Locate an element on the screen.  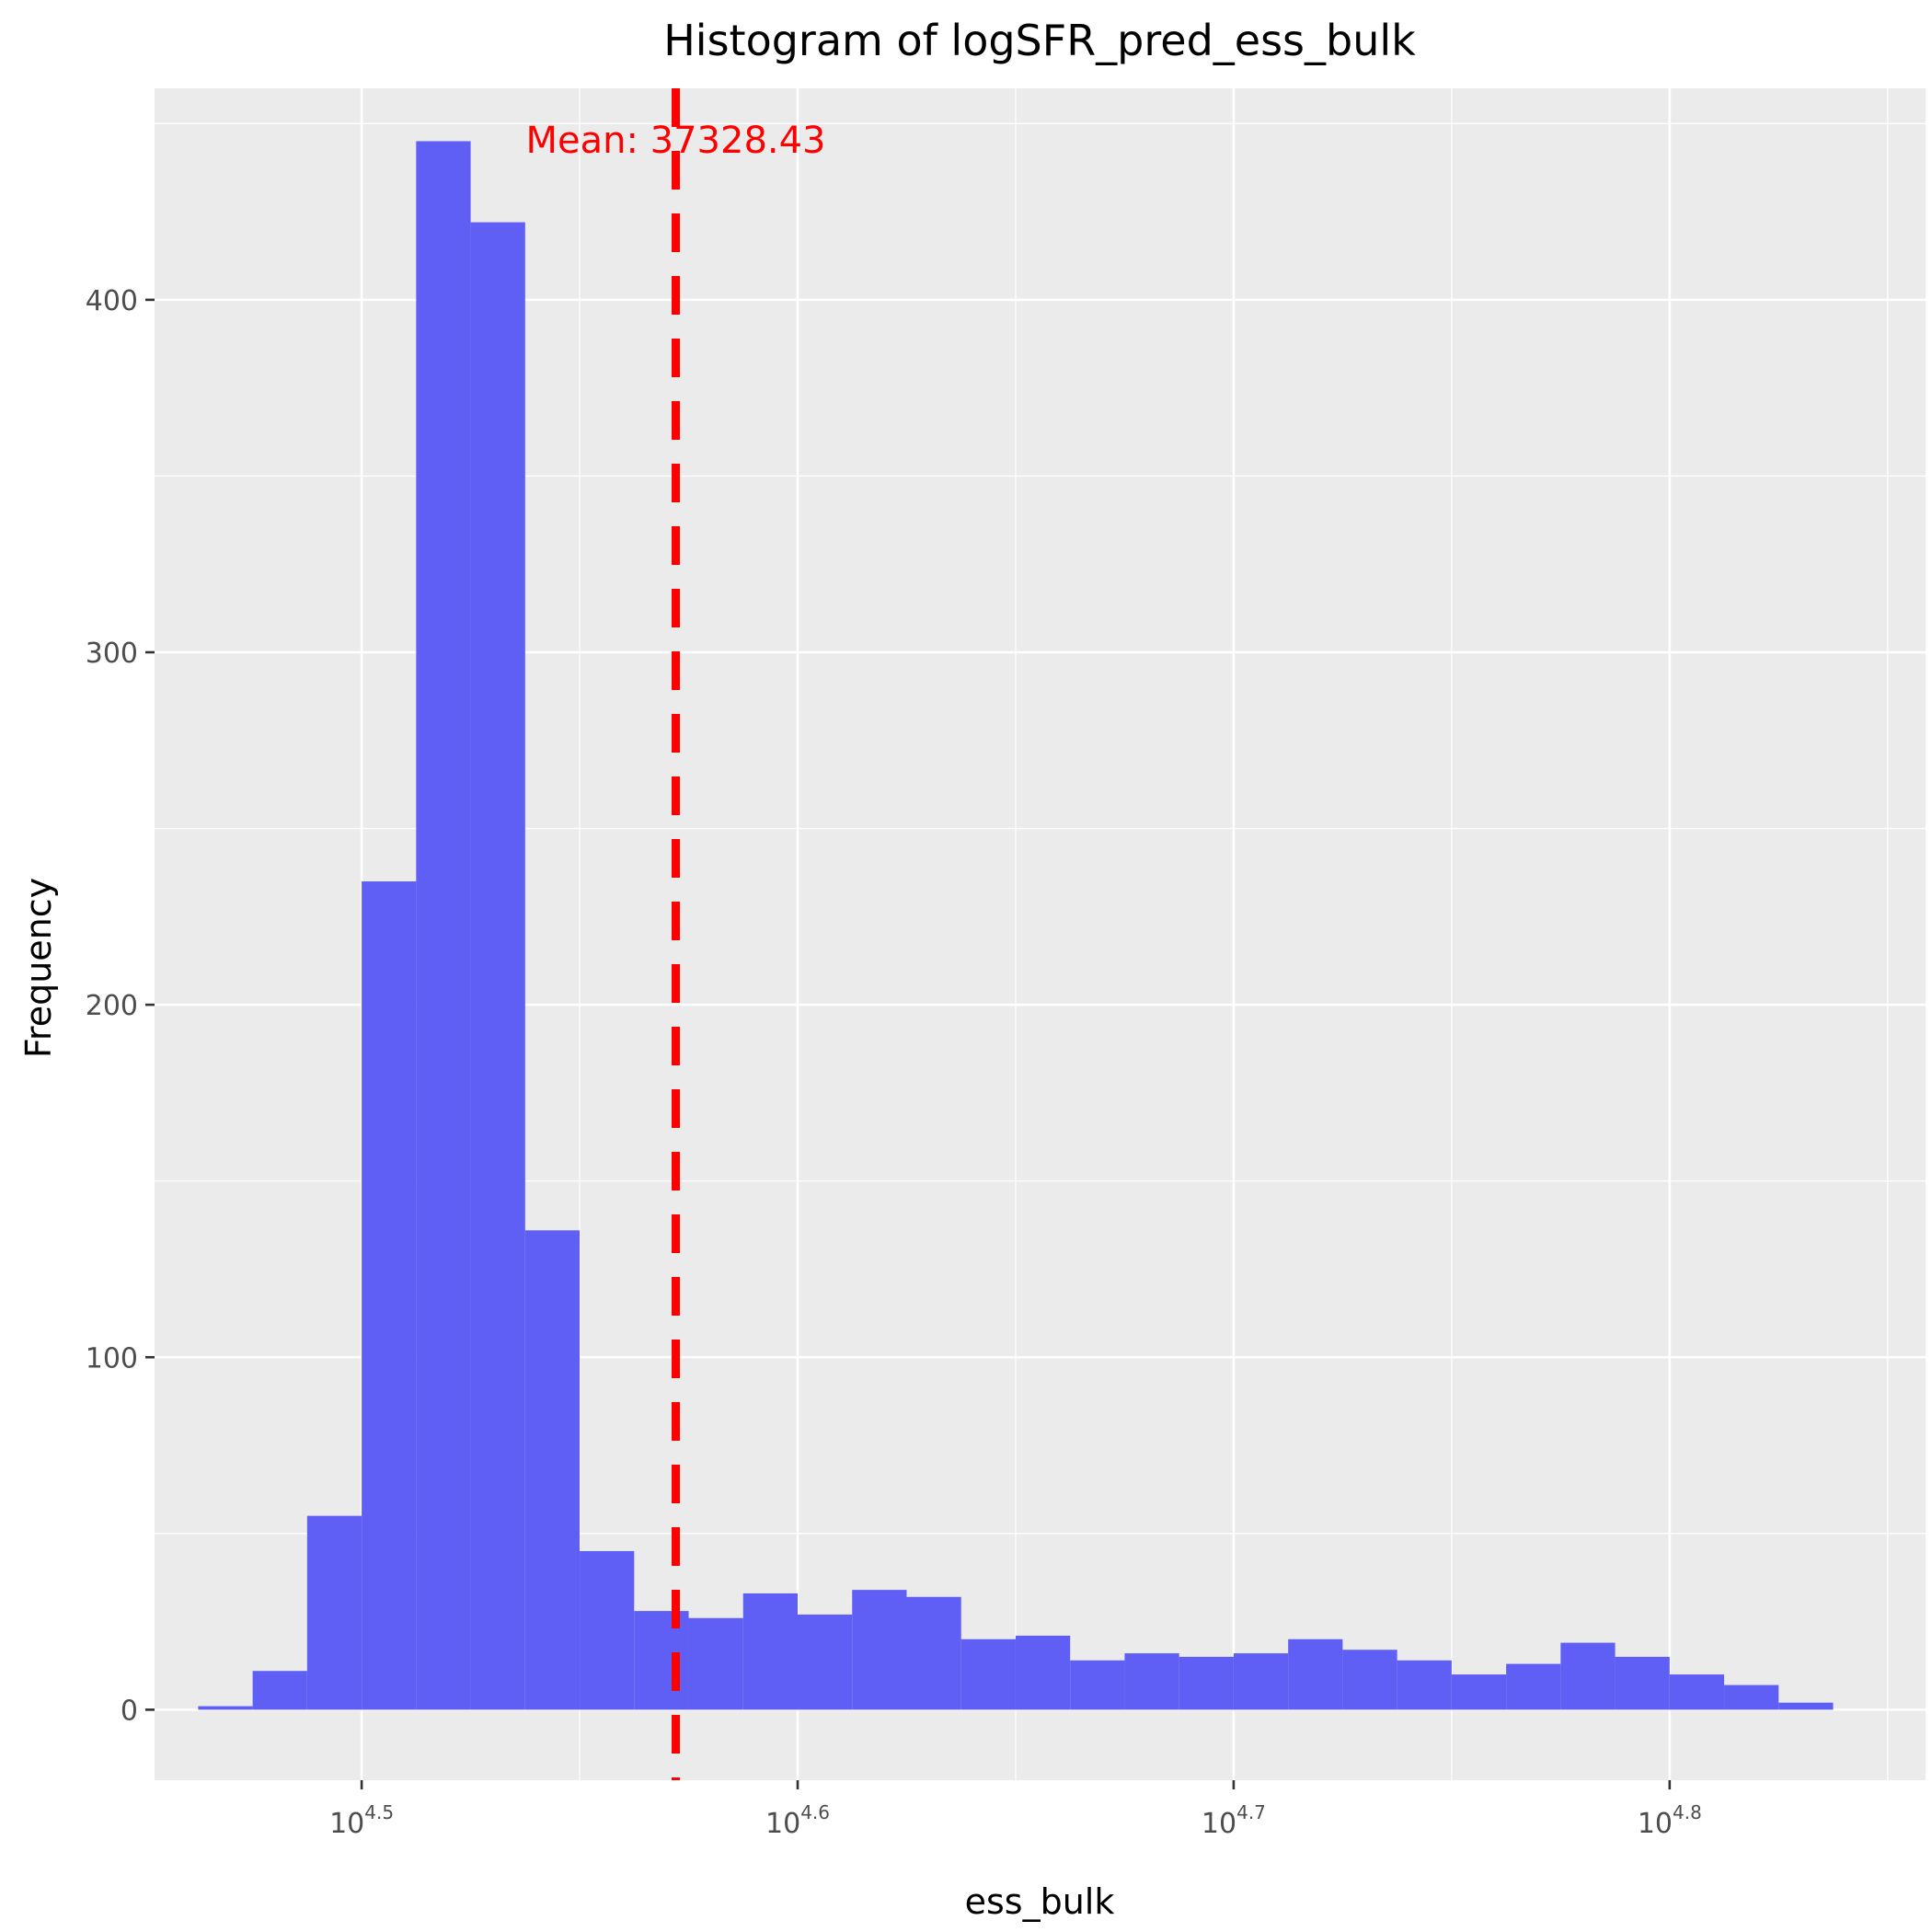
x-axis-title: ess_bulk is located at coordinates (1040, 1901).